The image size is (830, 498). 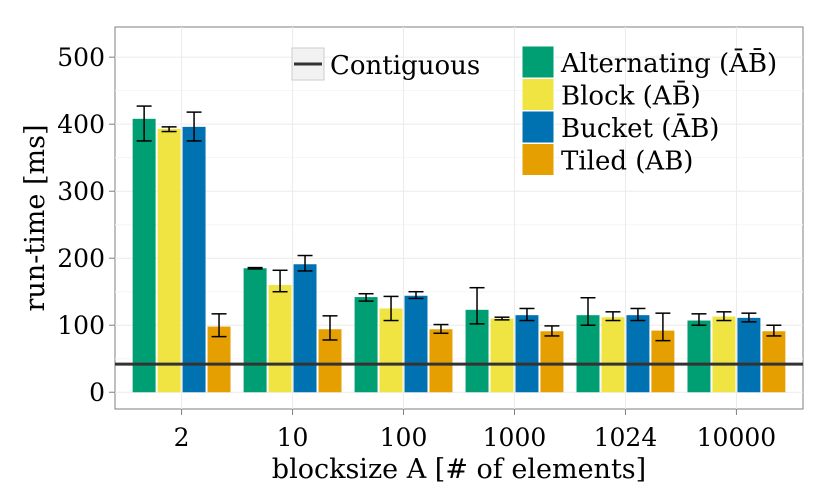 What do you see at coordinates (459, 469) in the screenshot?
I see `x-axis-title: blocksize A [# of elements]` at bounding box center [459, 469].